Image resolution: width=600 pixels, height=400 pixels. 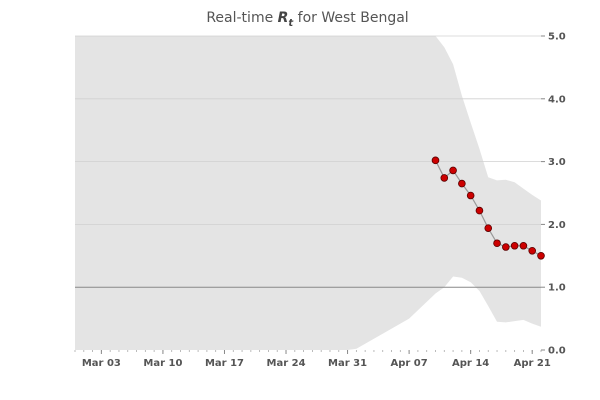 I want to click on y-tick-label: 3.0, so click(x=557, y=162).